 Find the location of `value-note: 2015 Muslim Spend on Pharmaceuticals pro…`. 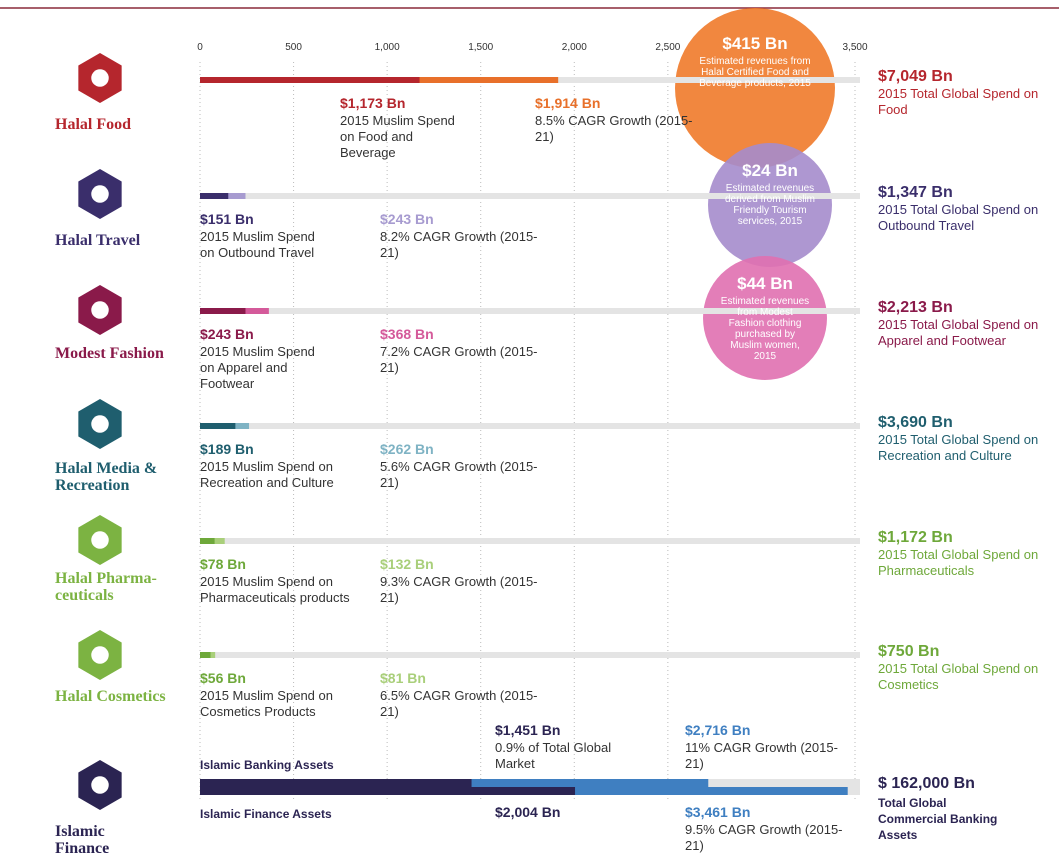

value-note: 2015 Muslim Spend on Pharmaceuticals pro… is located at coordinates (275, 589).